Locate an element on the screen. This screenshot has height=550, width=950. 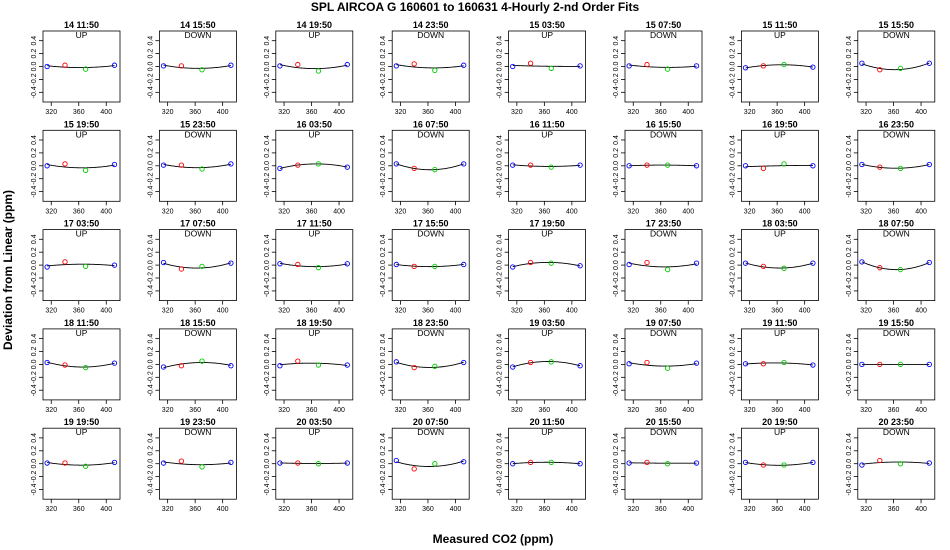
panel-title: 19 15:50 is located at coordinates (897, 323).